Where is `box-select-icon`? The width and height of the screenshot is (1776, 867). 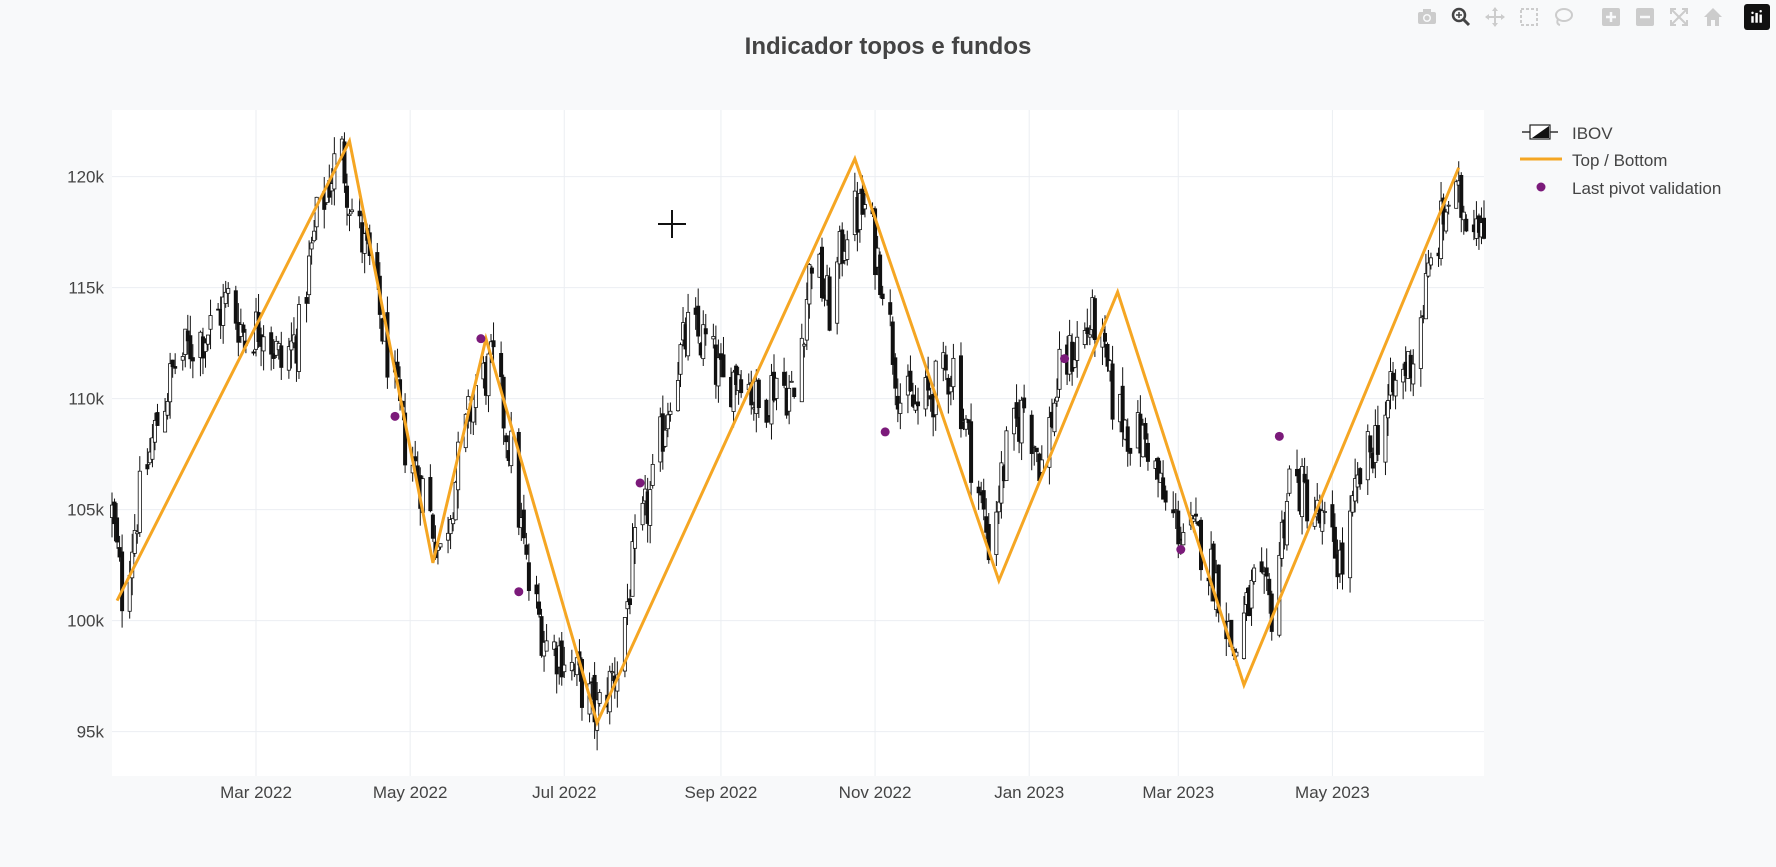
box-select-icon is located at coordinates (1529, 17).